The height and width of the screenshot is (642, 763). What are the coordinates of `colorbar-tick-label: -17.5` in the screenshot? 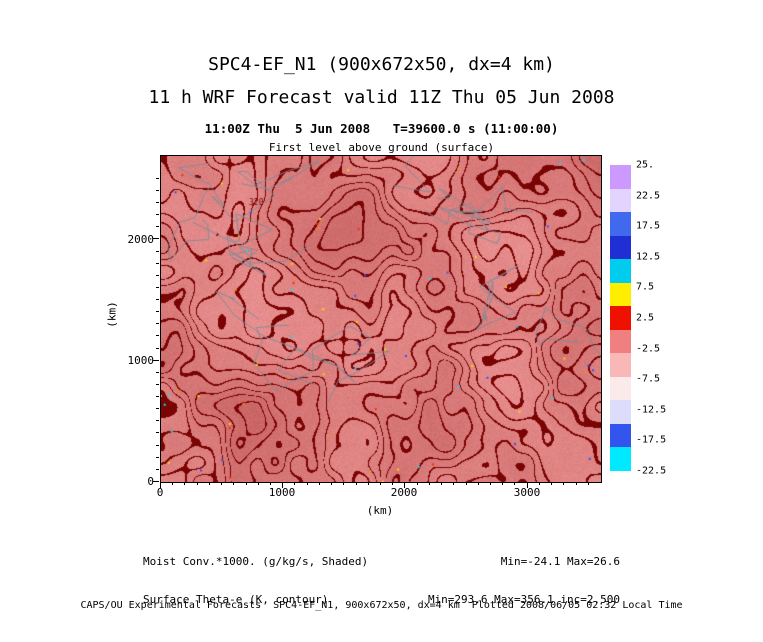 It's located at (651, 440).